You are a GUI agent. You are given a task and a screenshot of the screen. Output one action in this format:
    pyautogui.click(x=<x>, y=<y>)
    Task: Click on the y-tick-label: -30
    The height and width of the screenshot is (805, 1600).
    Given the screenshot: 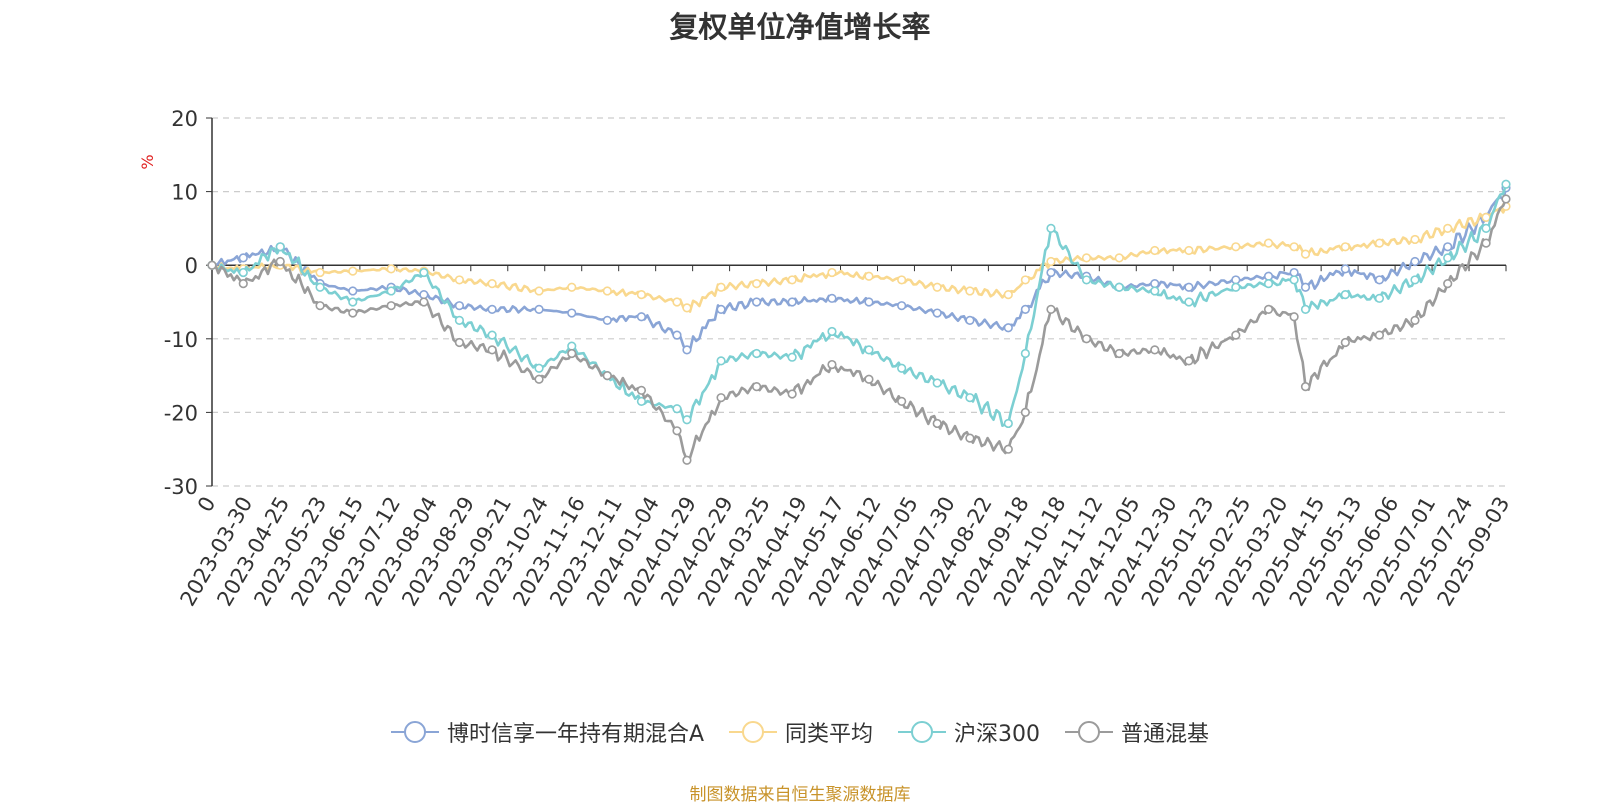 What is the action you would take?
    pyautogui.click(x=181, y=487)
    